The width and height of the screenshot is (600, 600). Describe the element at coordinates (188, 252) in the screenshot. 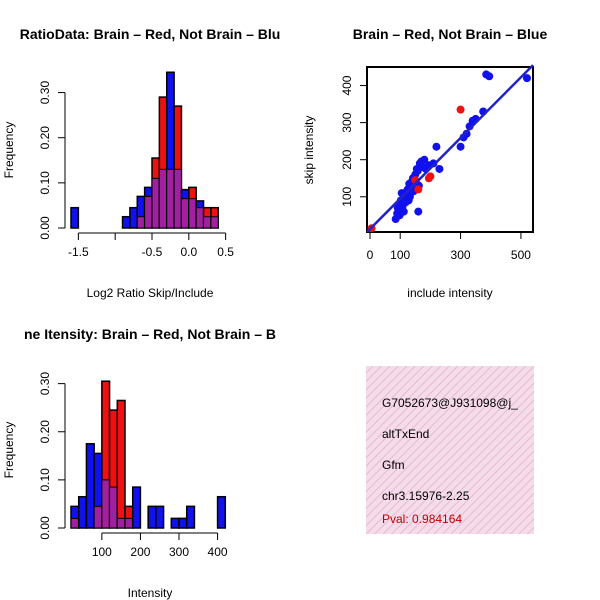

I see `ratio-hist-xtick-label-3: 0.0` at that location.